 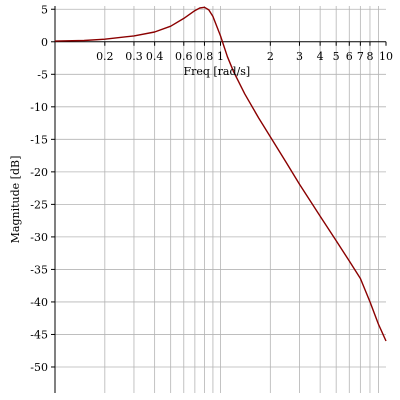 What do you see at coordinates (244, 56) in the screenshot?
I see `x-tick-labels: 0.2 0.3 0.4 0.6 0.8 1 2 3 4 5 6 7 8 10` at bounding box center [244, 56].